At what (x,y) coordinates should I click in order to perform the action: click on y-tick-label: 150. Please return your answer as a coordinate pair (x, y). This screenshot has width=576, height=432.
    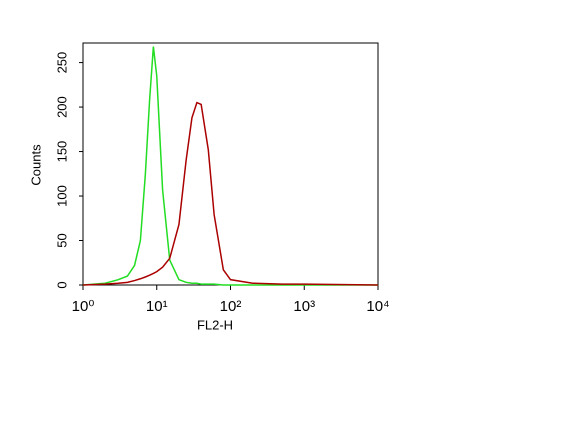
    Looking at the image, I should click on (61, 152).